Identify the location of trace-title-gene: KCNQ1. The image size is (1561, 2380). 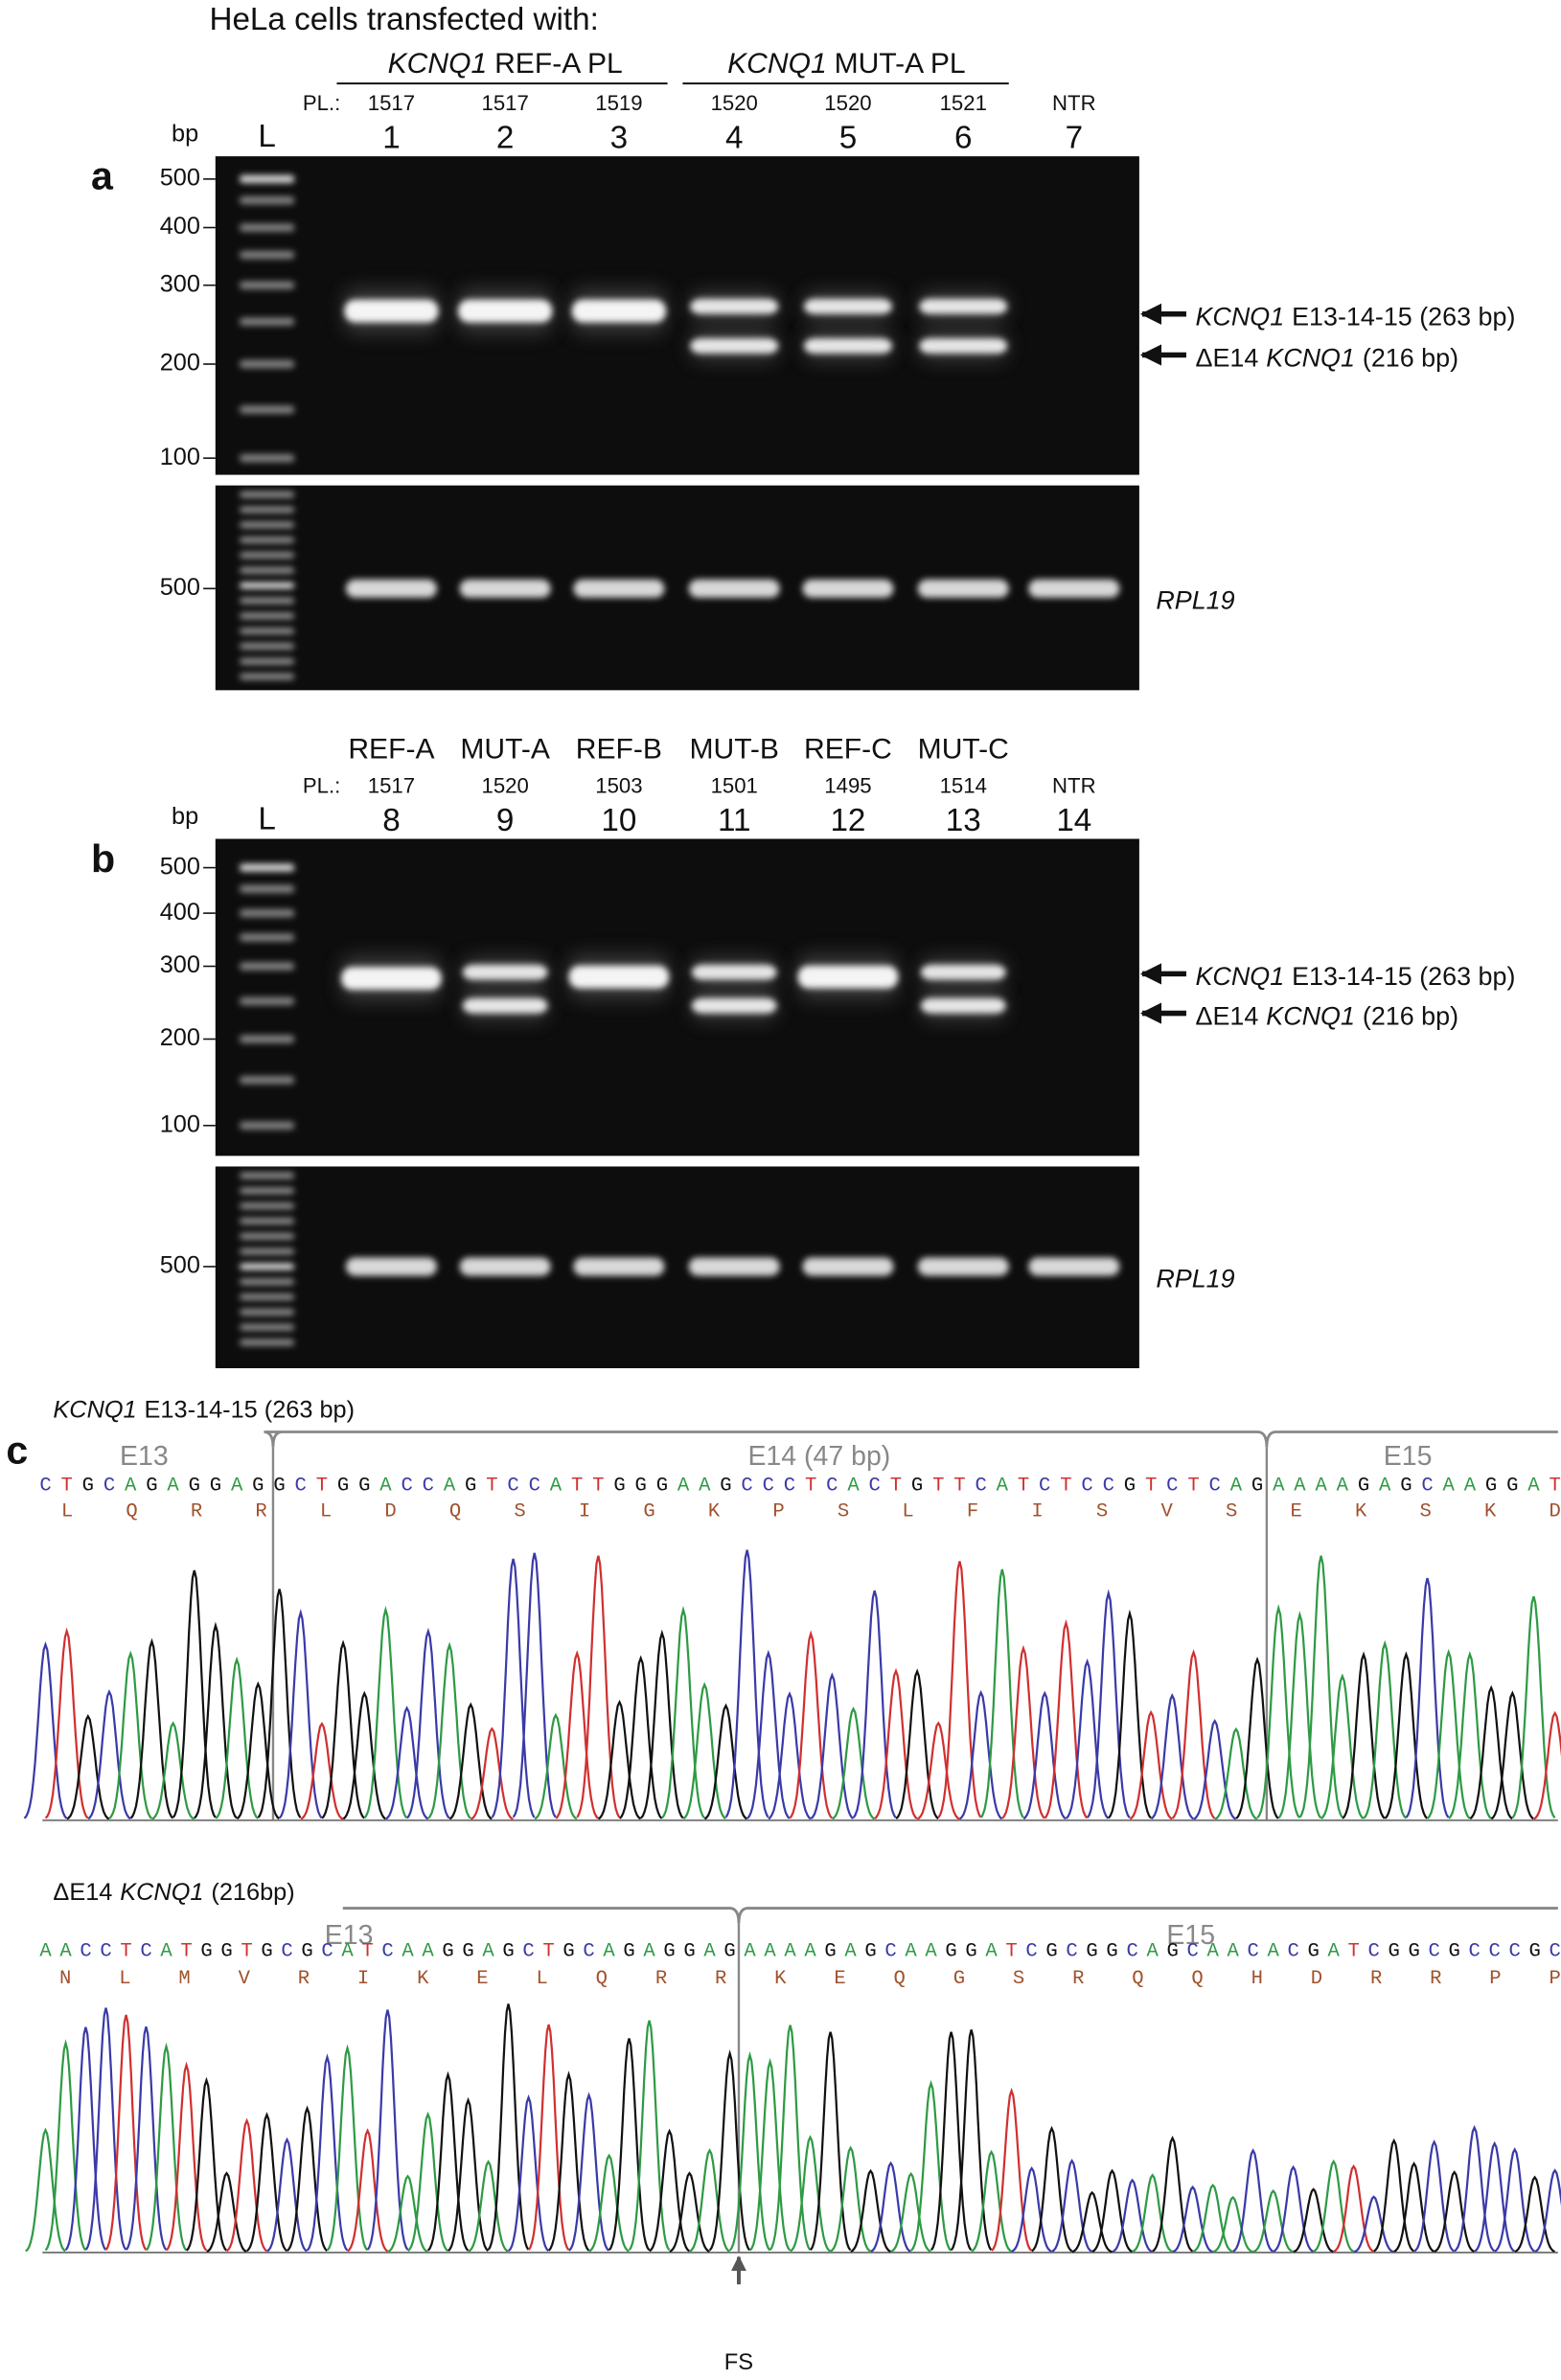
(94, 1410).